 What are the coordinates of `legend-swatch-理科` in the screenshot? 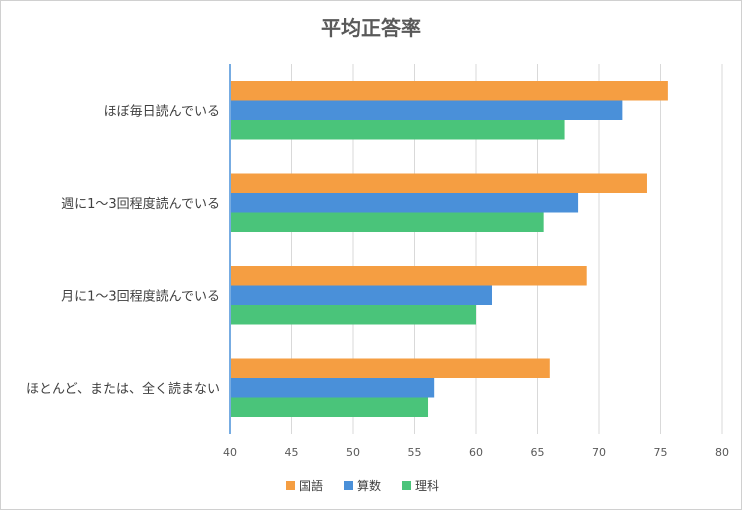 It's located at (406, 485).